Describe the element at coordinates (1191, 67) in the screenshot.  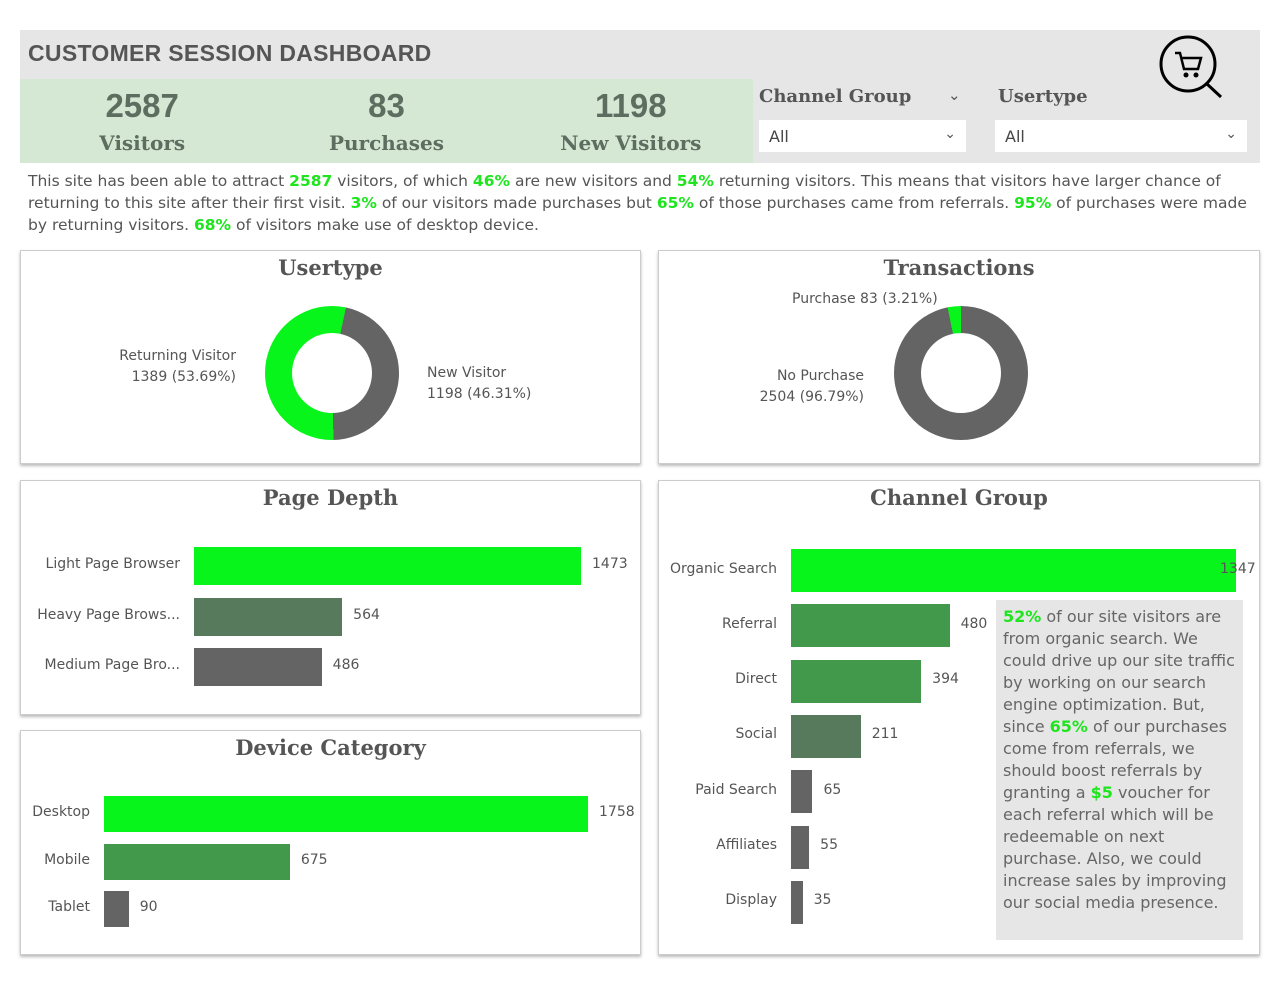
I see `cart-search-icon` at that location.